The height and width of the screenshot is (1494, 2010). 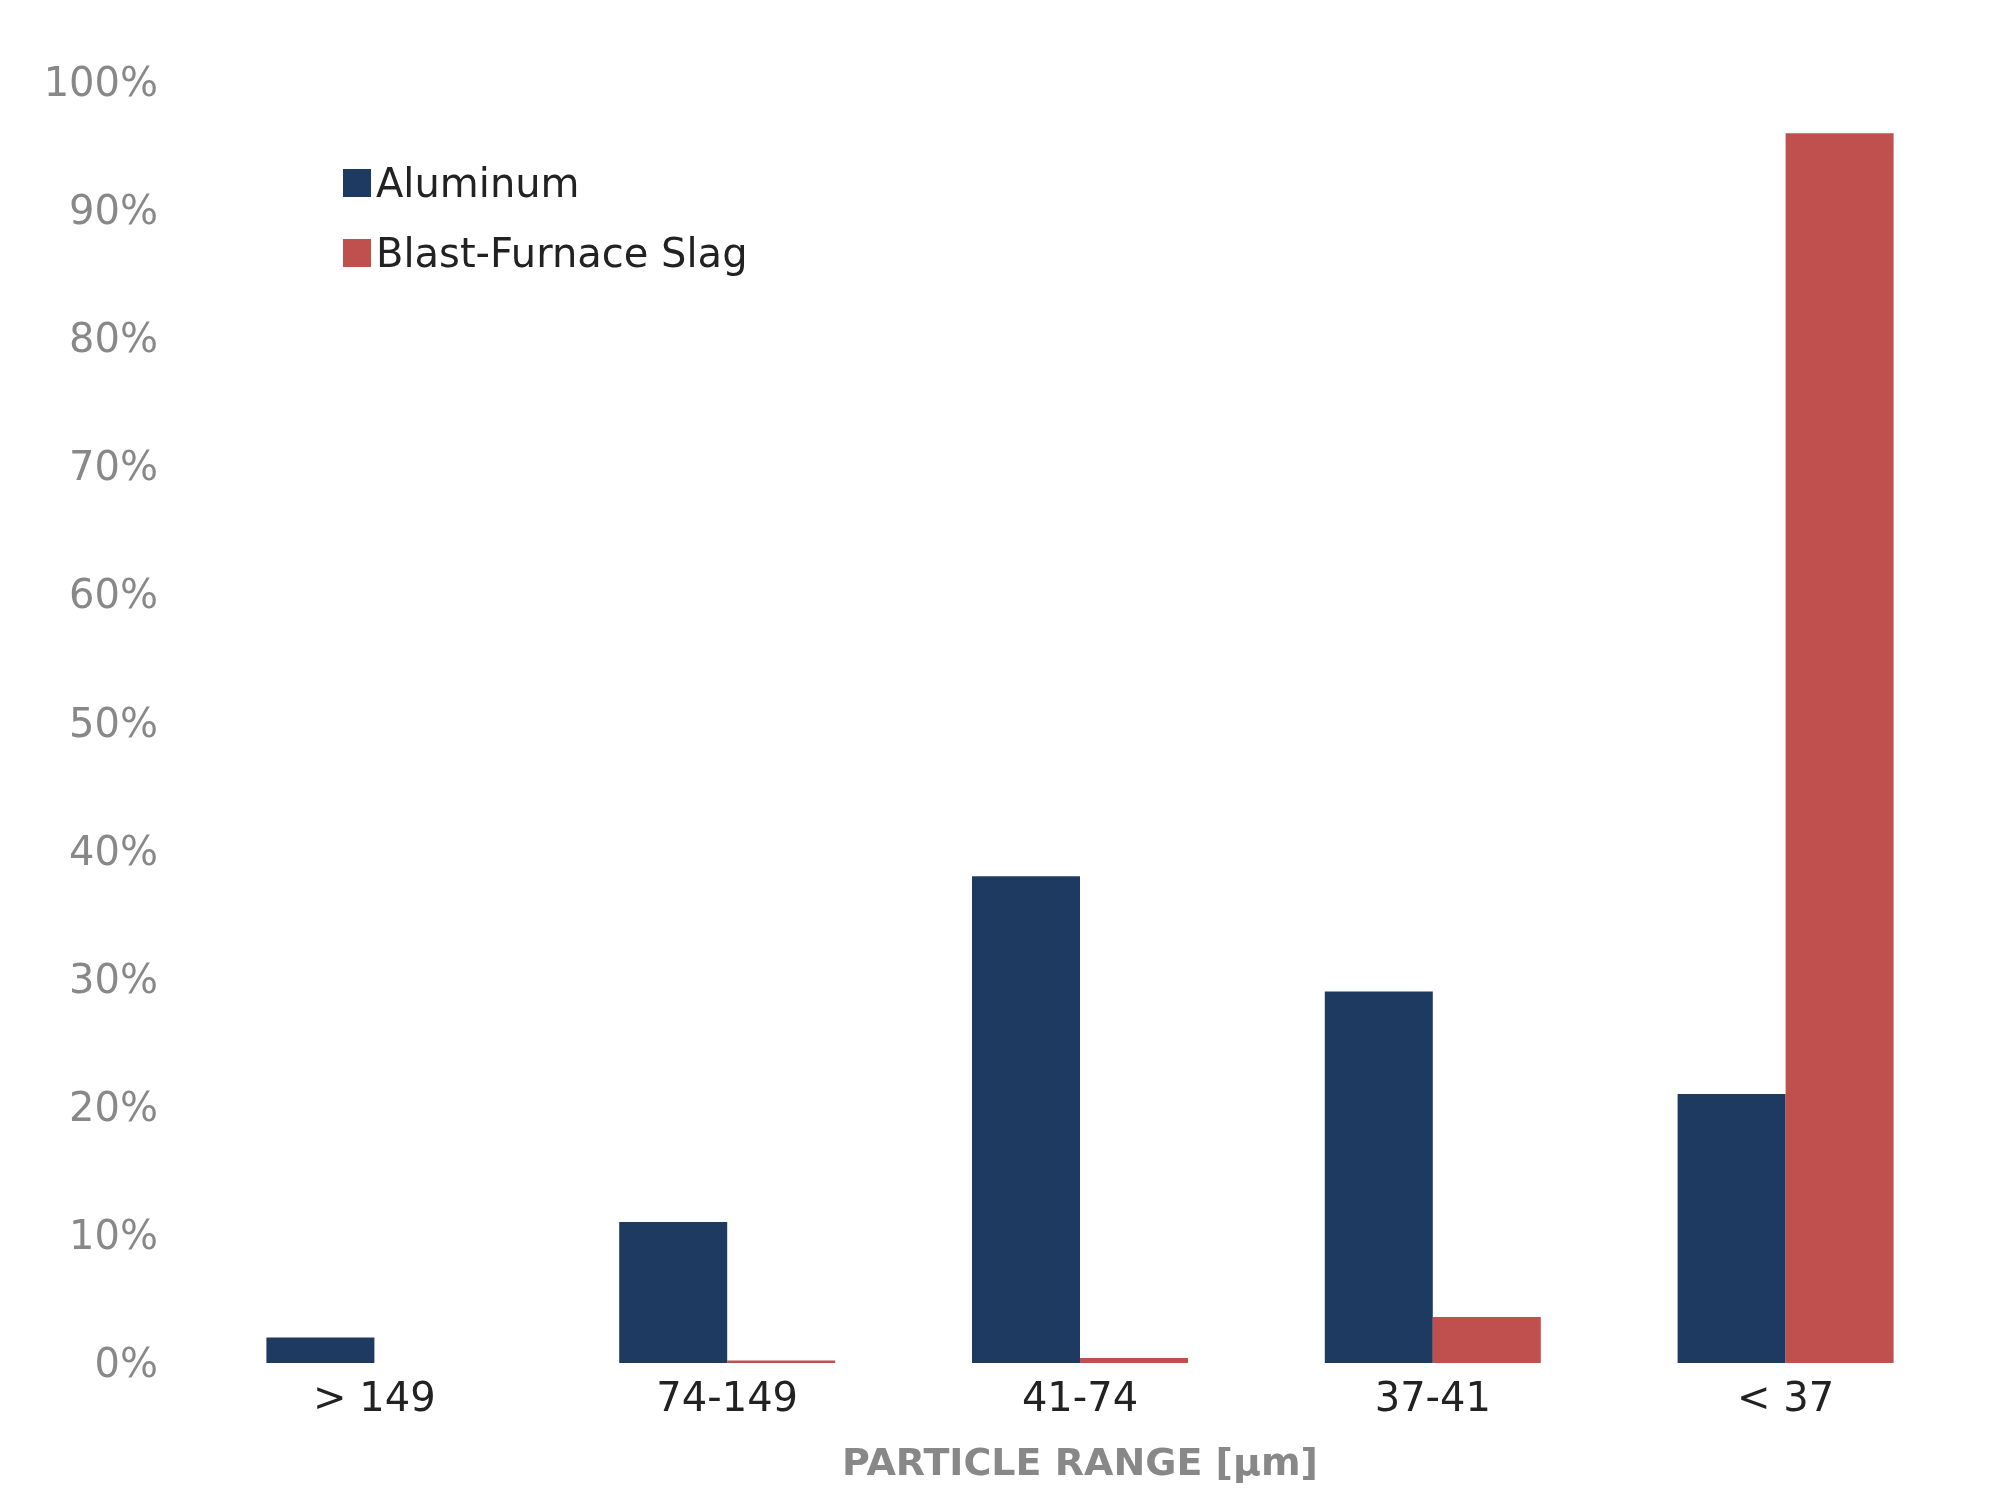 What do you see at coordinates (113, 978) in the screenshot?
I see `y-tick-label: 30%` at bounding box center [113, 978].